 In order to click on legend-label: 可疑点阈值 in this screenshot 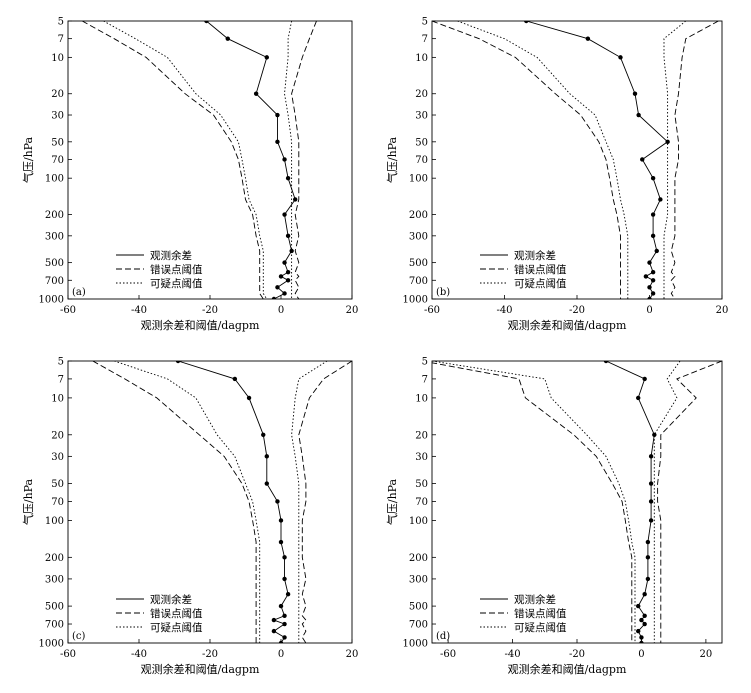, I will do `click(176, 627)`.